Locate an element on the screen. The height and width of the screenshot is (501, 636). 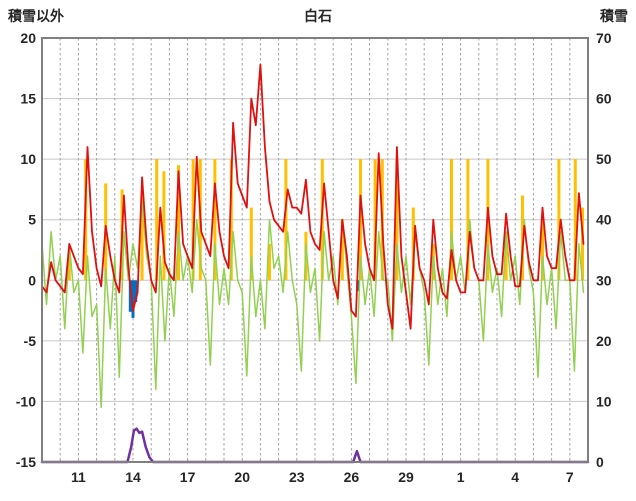
right-axis-title: 積雪 is located at coordinates (614, 16).